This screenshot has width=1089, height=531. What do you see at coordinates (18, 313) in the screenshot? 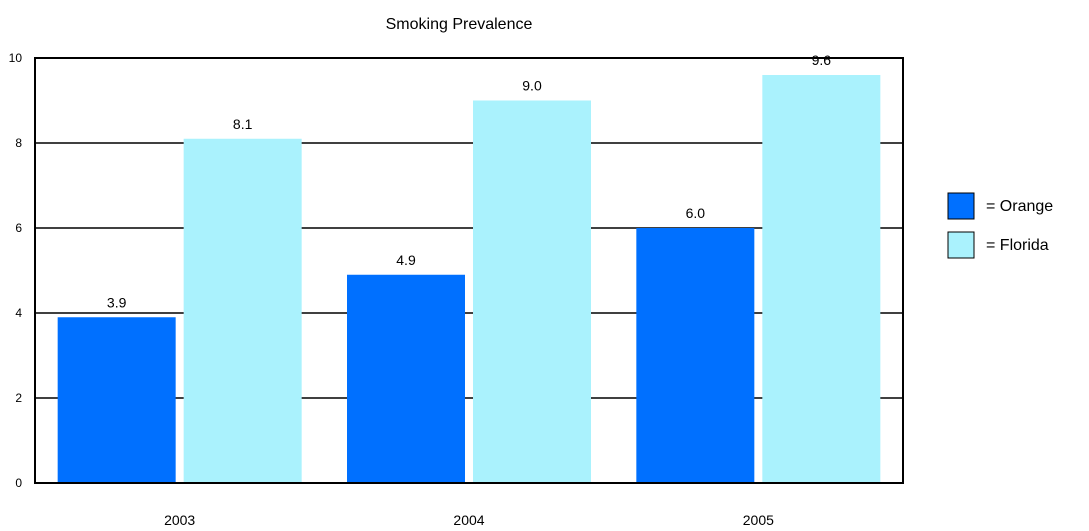
I see `y-tick-label: 4` at bounding box center [18, 313].